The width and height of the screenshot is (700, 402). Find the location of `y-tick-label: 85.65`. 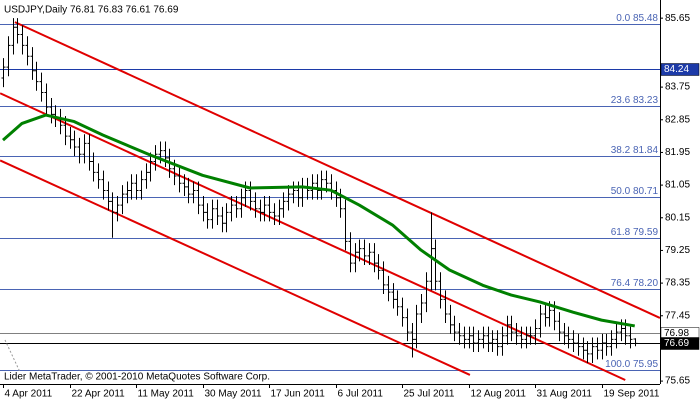

y-tick-label: 85.65 is located at coordinates (677, 18).